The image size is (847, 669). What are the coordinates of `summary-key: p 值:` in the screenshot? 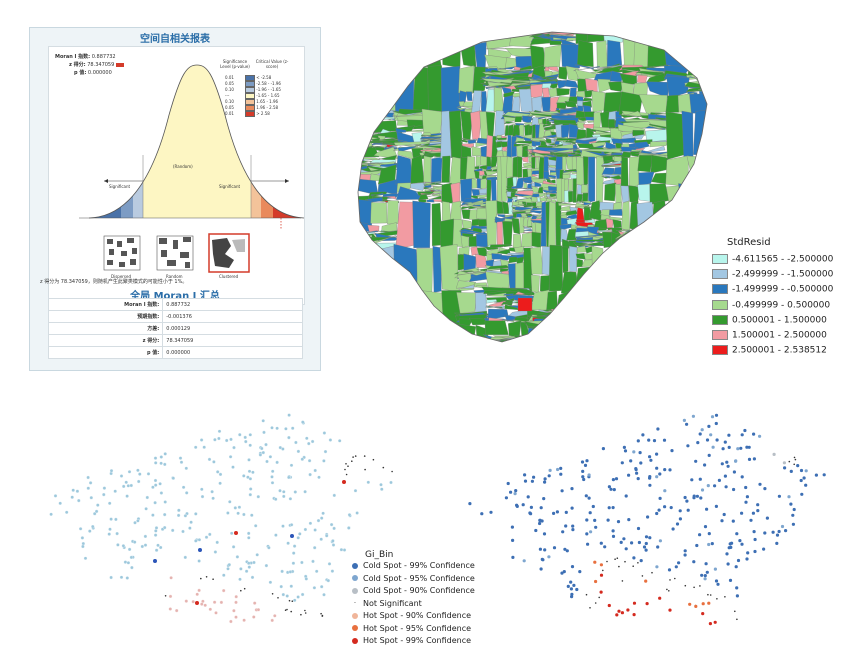 It's located at (105, 352).